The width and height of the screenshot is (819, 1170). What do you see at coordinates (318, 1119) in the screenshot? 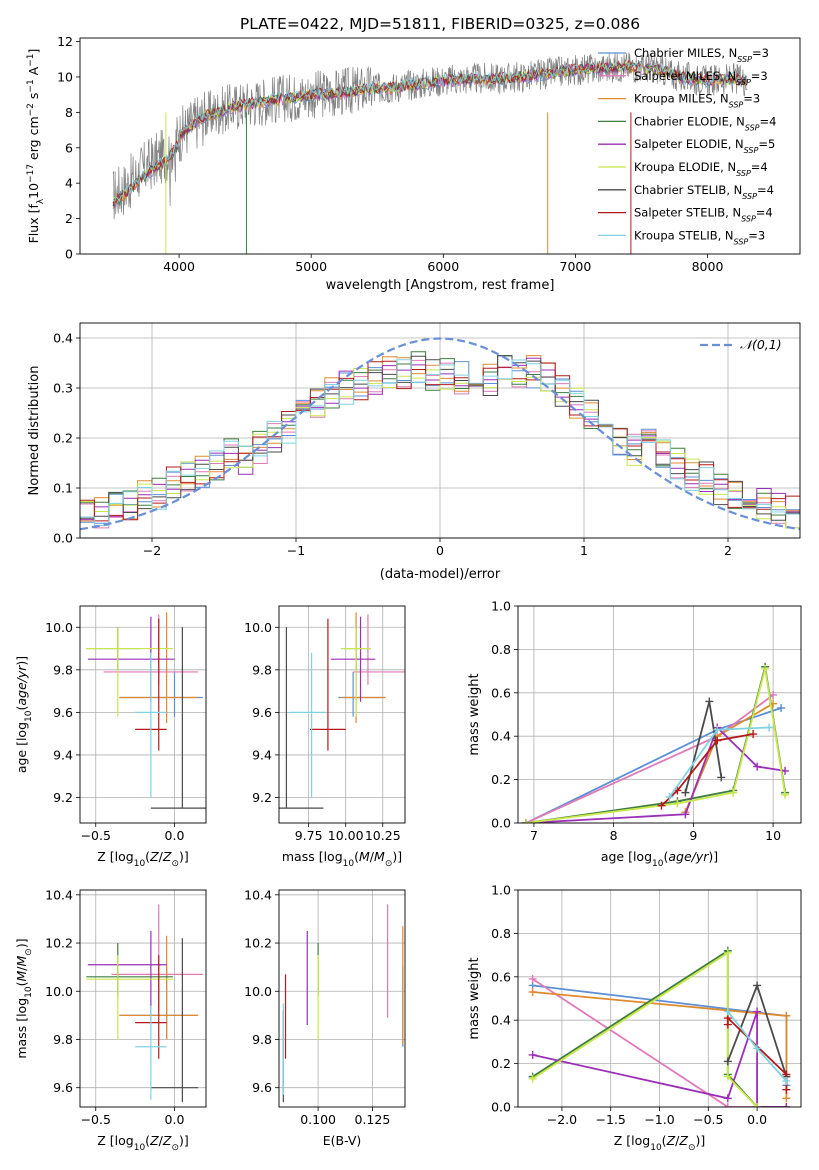
I see `tick-label-x: 0.100` at bounding box center [318, 1119].